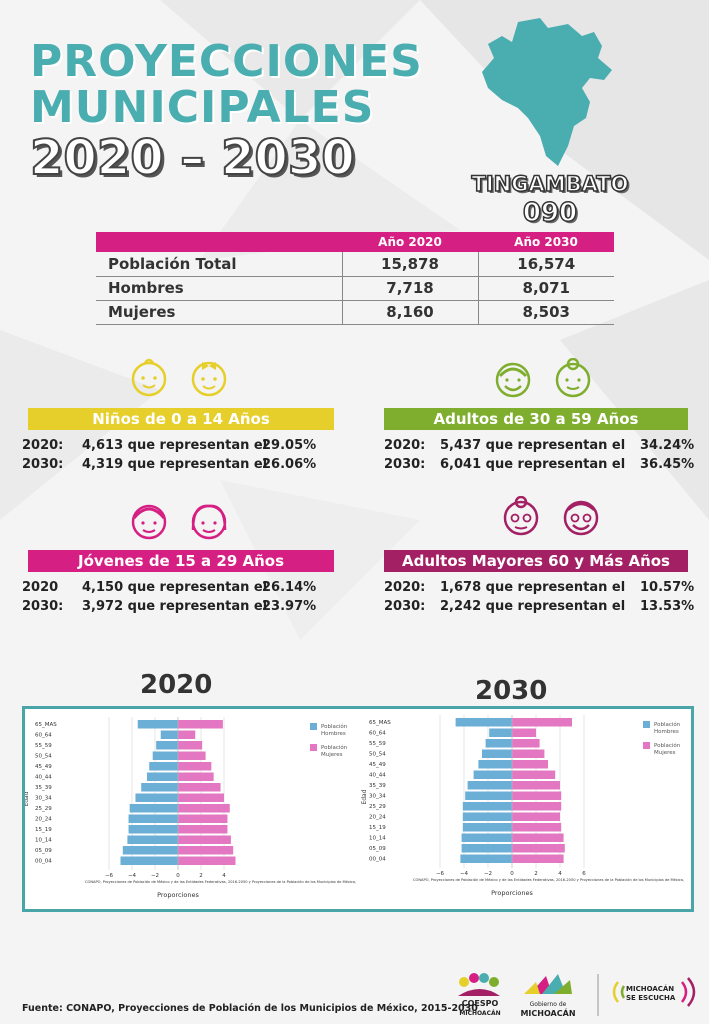 This screenshot has width=709, height=1024. I want to click on municipality-map-icon, so click(547, 92).